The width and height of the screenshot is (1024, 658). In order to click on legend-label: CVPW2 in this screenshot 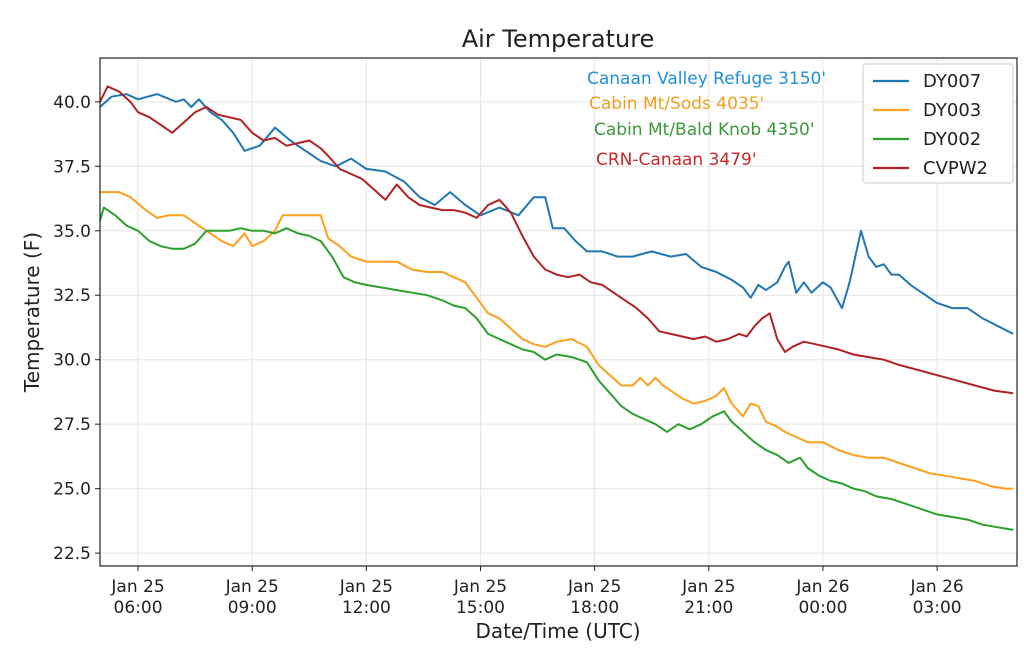, I will do `click(955, 168)`.